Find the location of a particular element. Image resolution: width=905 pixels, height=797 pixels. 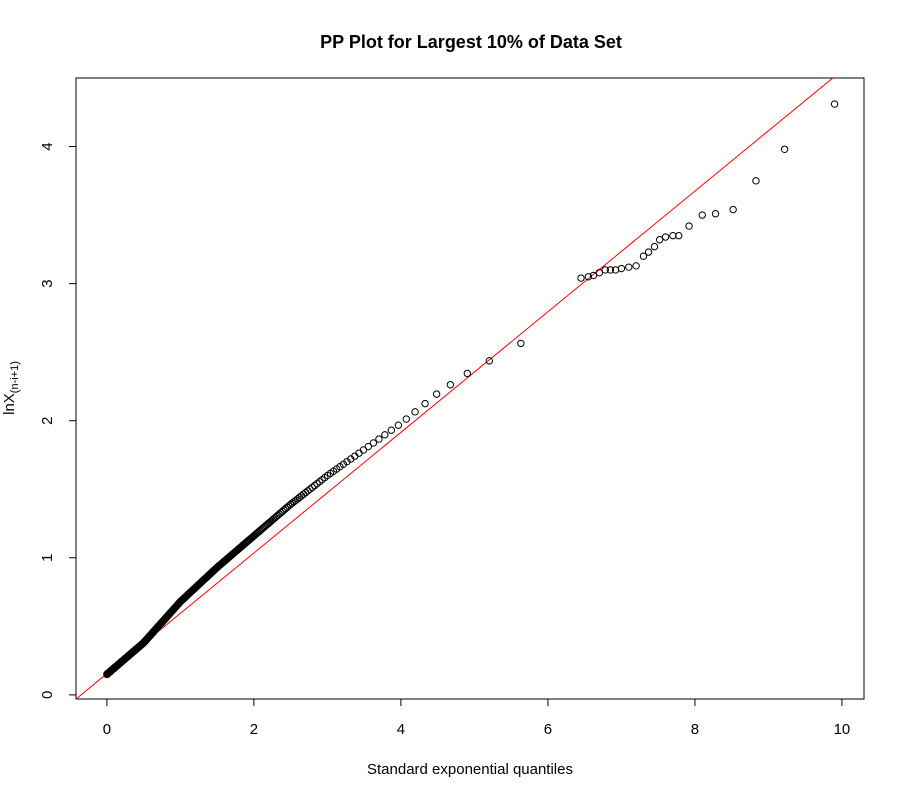

x-tick-label: 2 is located at coordinates (254, 729).